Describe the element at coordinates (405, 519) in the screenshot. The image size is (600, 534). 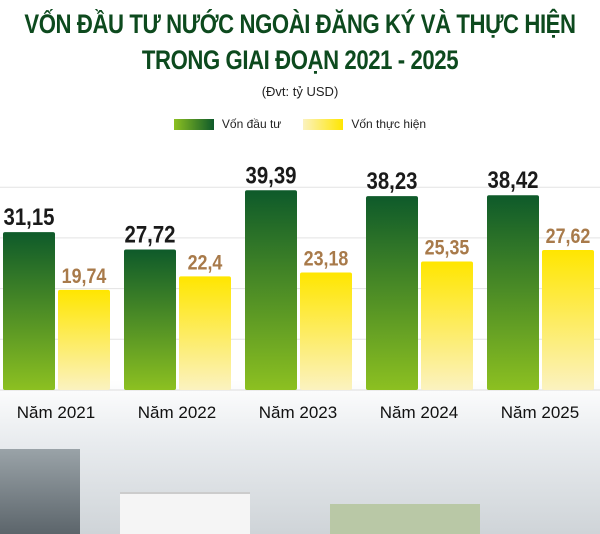
I see `money-image` at that location.